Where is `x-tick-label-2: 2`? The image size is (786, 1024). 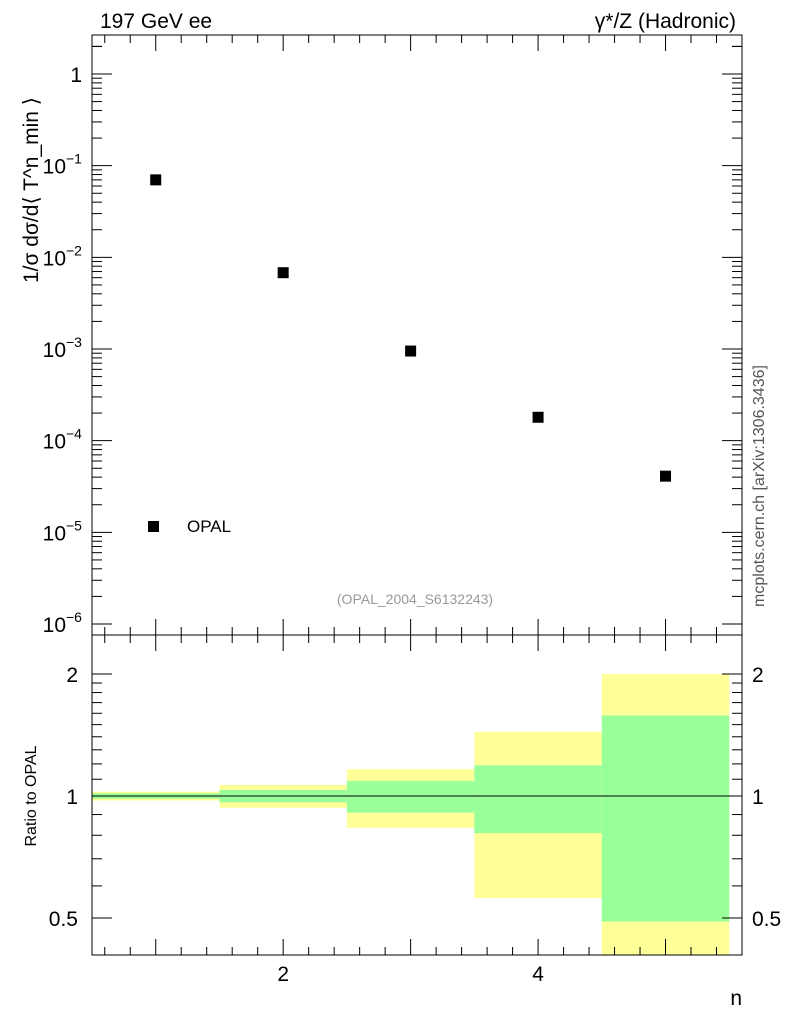 x-tick-label-2: 2 is located at coordinates (283, 974).